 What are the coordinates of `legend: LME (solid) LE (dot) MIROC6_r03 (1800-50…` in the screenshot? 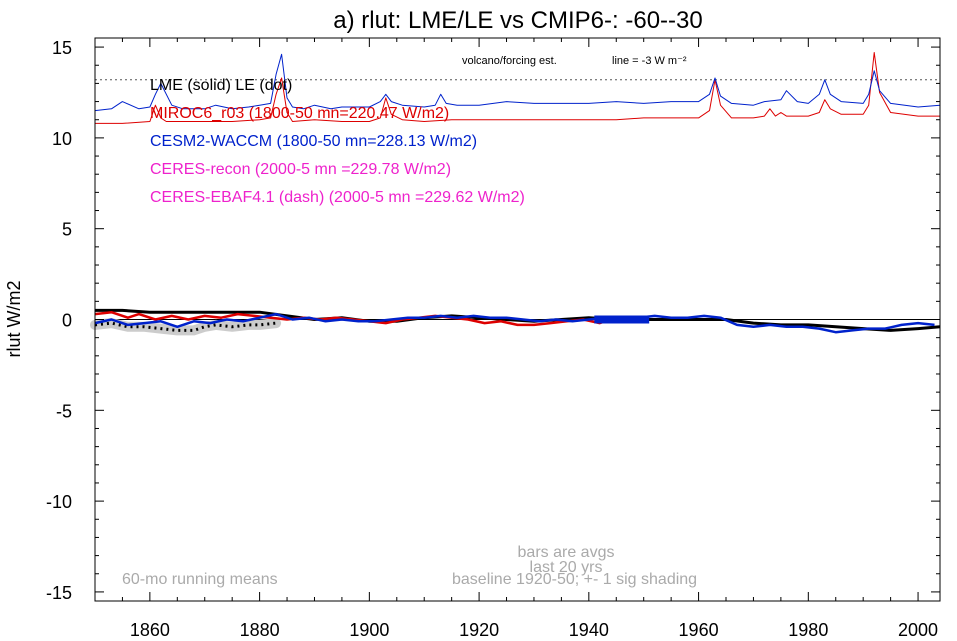 It's located at (337, 141).